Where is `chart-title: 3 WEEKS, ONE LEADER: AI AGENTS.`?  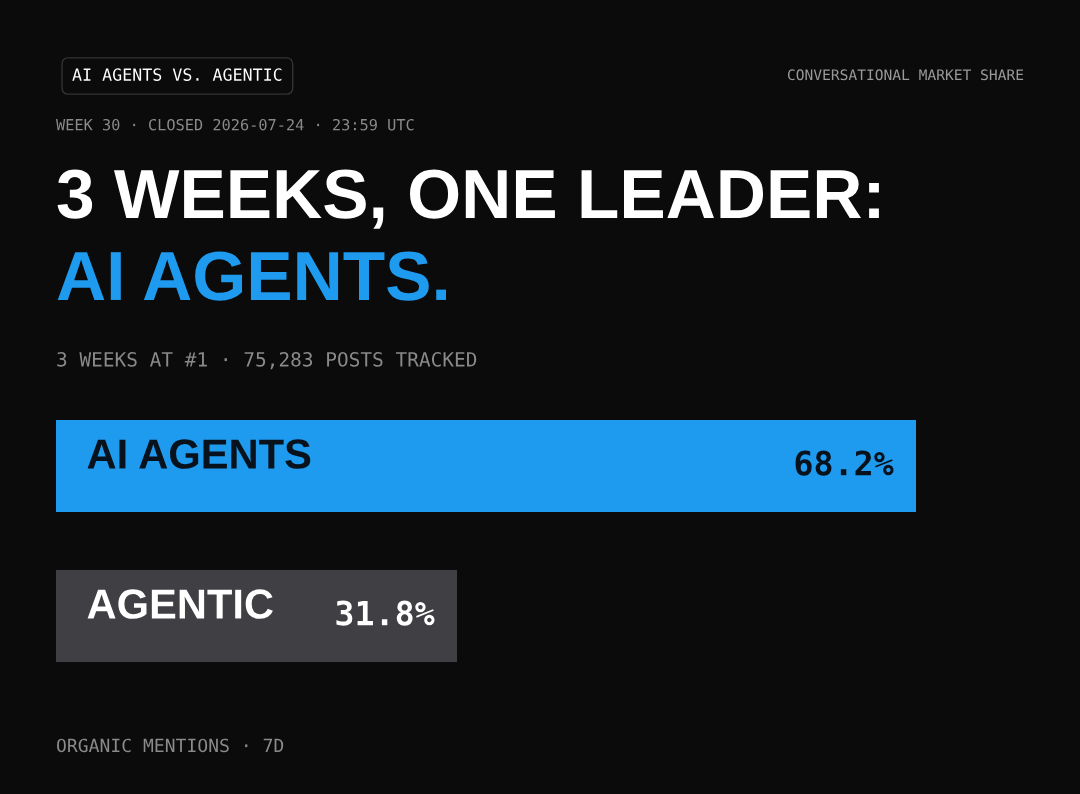 chart-title: 3 WEEKS, ONE LEADER: AI AGENTS. is located at coordinates (468, 235).